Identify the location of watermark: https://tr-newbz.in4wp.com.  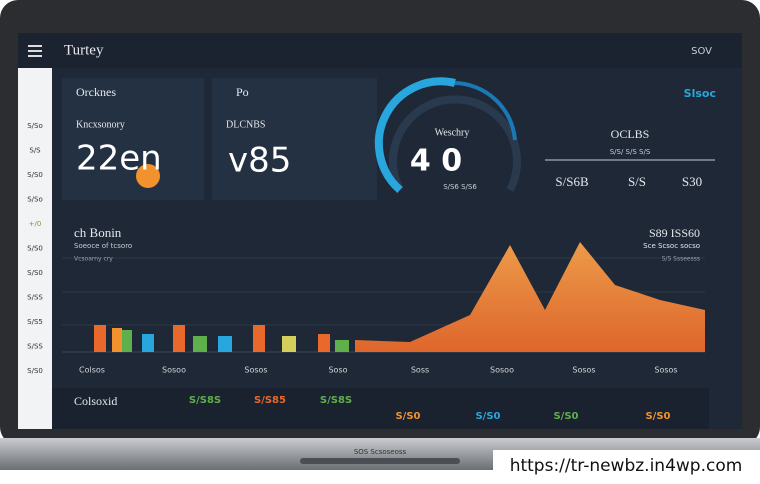
(626, 466).